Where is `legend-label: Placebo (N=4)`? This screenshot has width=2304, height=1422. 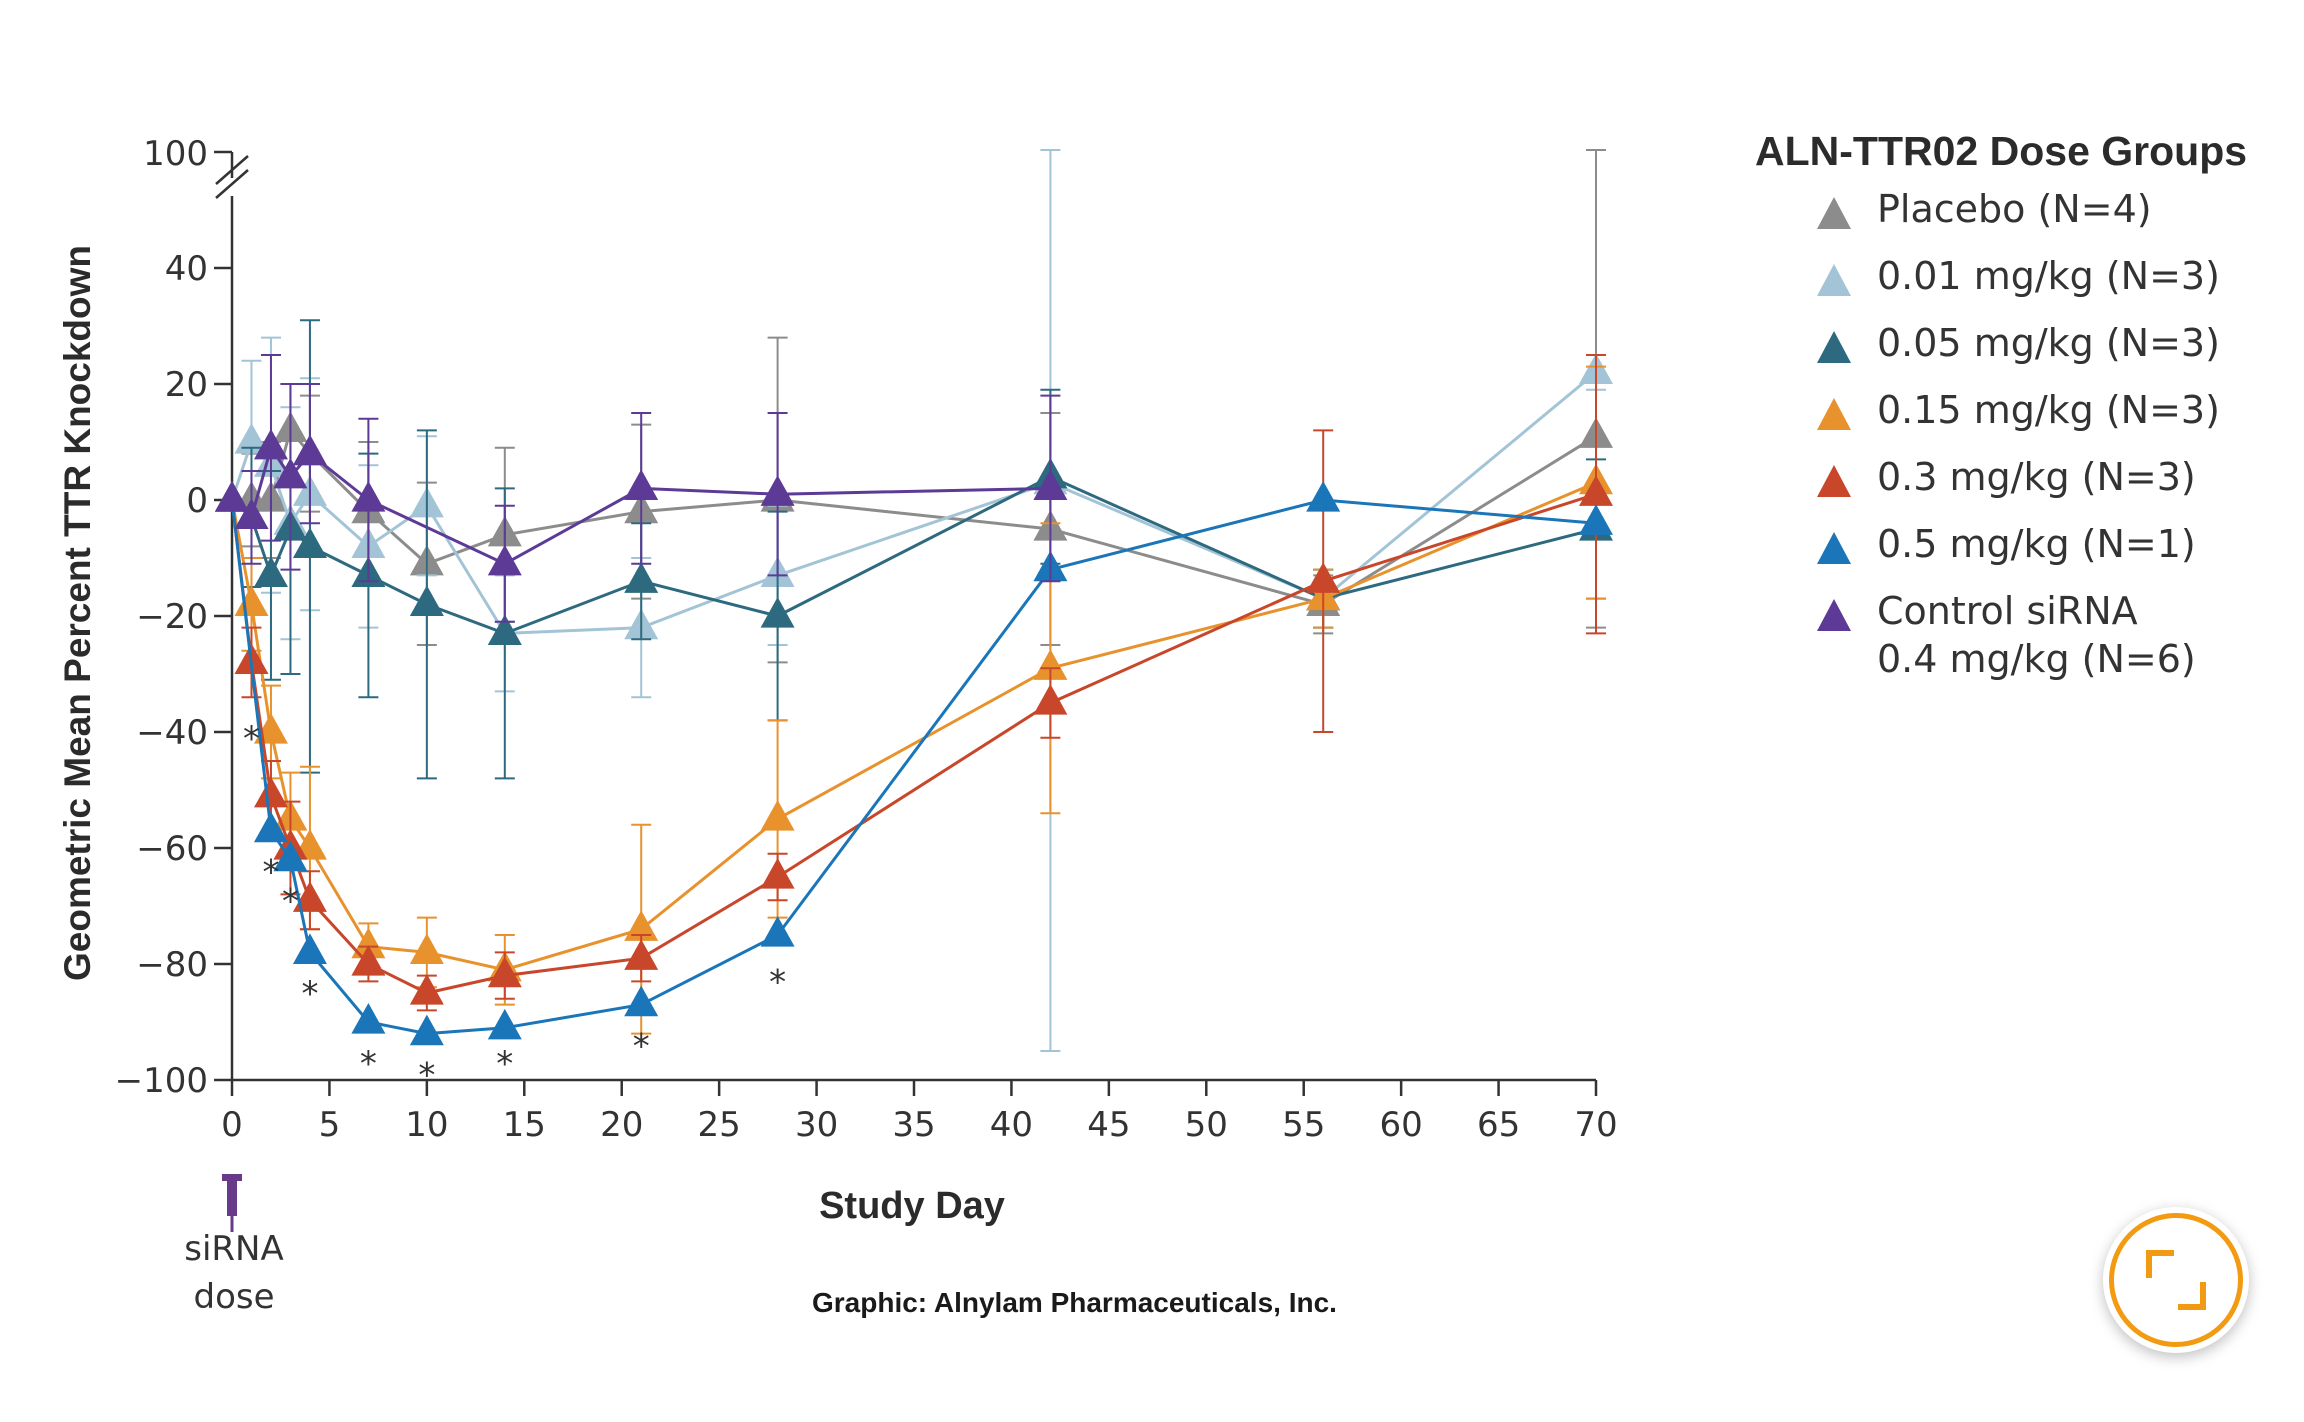 legend-label: Placebo (N=4) is located at coordinates (2014, 209).